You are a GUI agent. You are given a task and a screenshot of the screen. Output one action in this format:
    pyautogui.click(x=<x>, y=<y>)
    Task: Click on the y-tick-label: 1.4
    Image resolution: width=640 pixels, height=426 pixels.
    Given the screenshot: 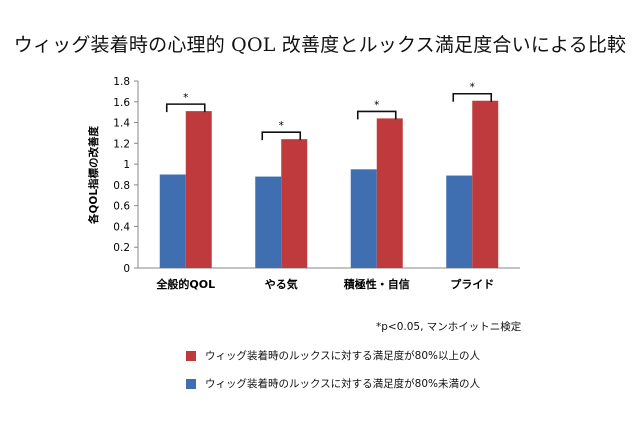 What is the action you would take?
    pyautogui.click(x=121, y=124)
    